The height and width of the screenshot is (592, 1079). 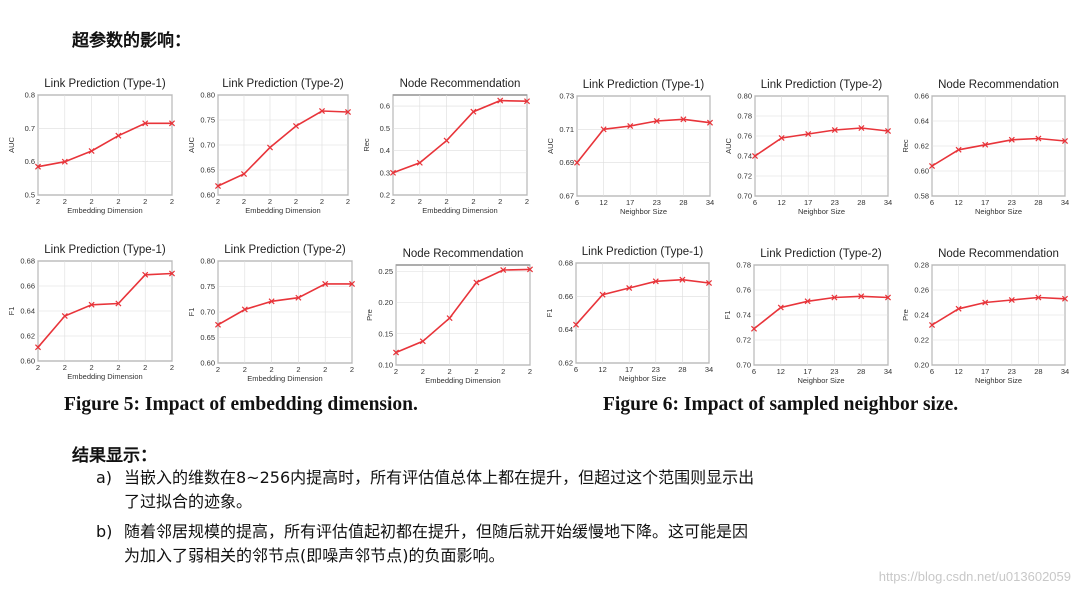 I want to click on y-tick-label: 0.5, so click(x=385, y=128).